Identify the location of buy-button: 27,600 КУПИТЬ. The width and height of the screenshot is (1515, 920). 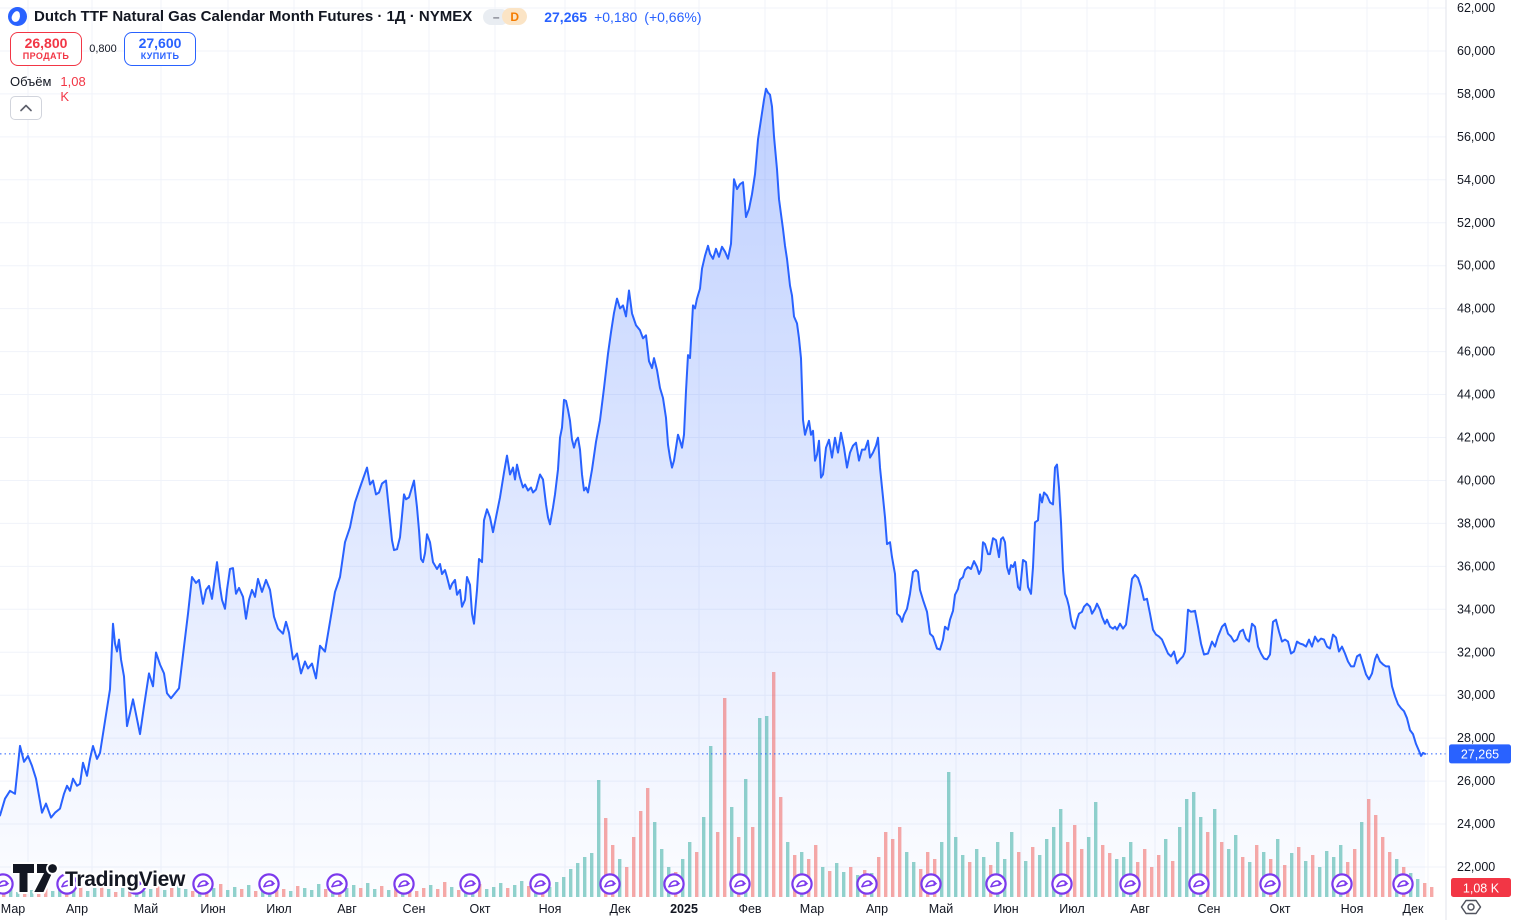
(160, 49).